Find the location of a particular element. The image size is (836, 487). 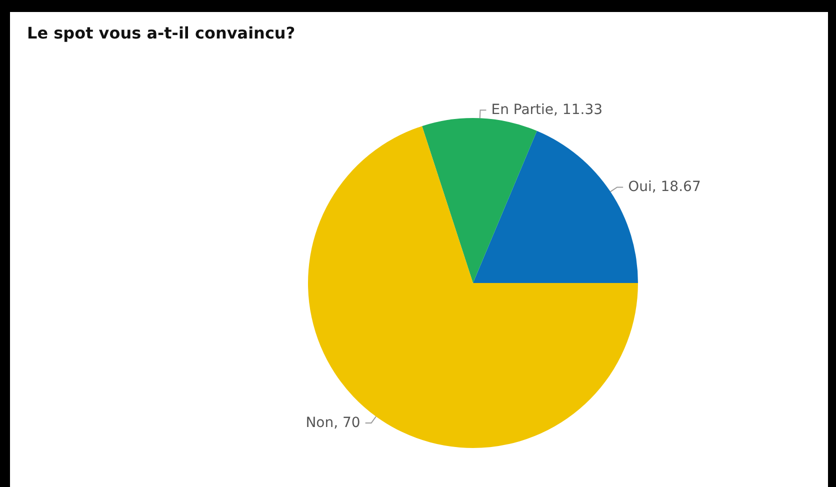

slice-label: Oui is located at coordinates (640, 187).